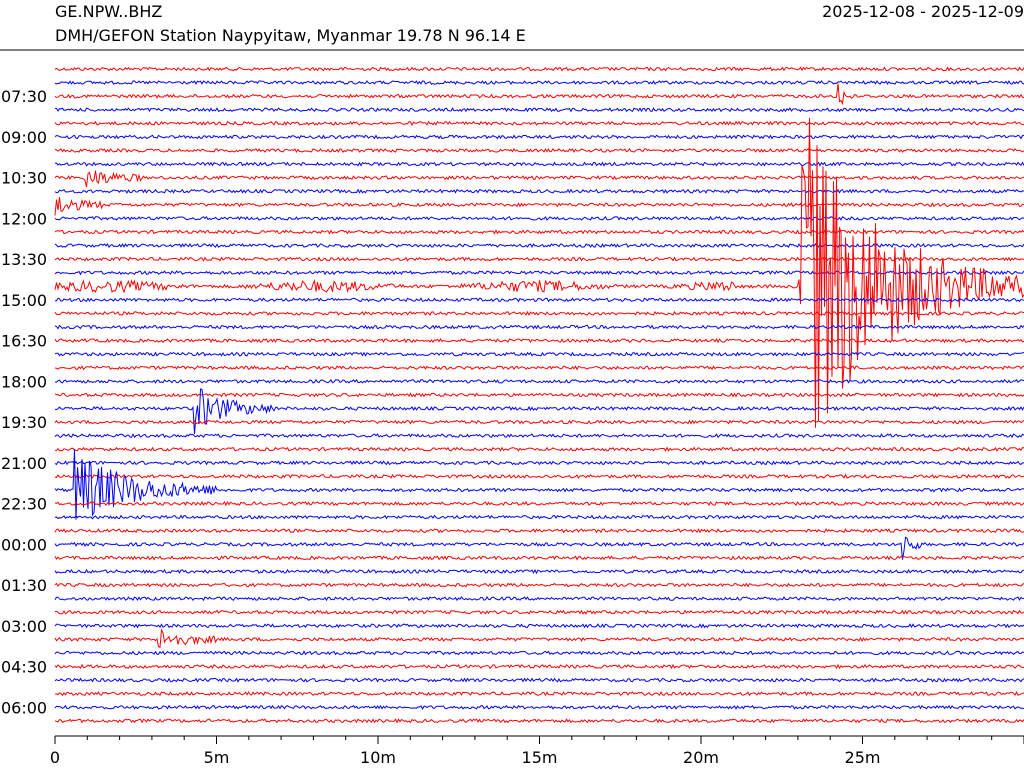 This screenshot has height=768, width=1024. Describe the element at coordinates (24, 463) in the screenshot. I see `y-tick-label: 21:00` at that location.